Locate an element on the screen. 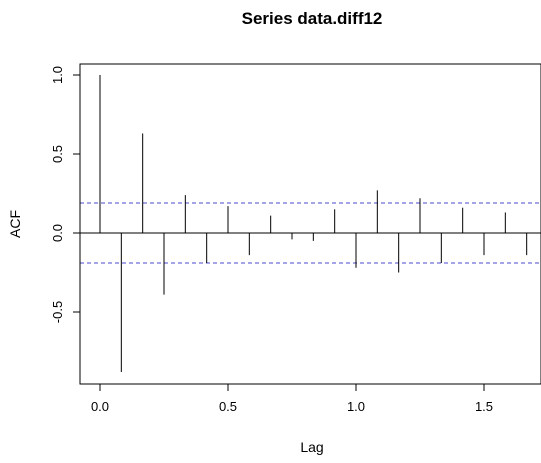 This screenshot has height=463, width=541. y-tick-label: 0.0 is located at coordinates (57, 233).